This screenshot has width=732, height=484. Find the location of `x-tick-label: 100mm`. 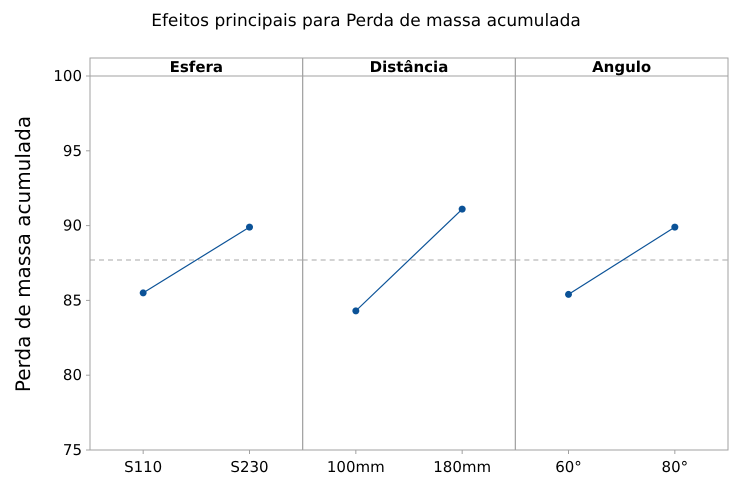

x-tick-label: 100mm is located at coordinates (355, 467).